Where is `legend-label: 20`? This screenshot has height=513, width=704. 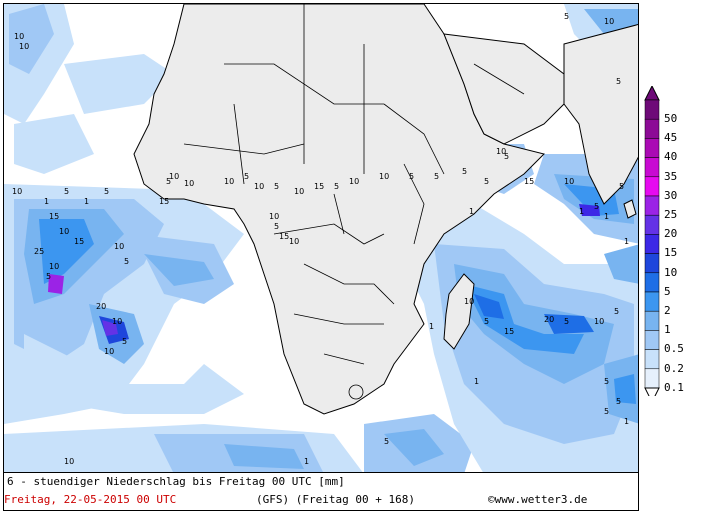 legend-label: 20 is located at coordinates (671, 234).